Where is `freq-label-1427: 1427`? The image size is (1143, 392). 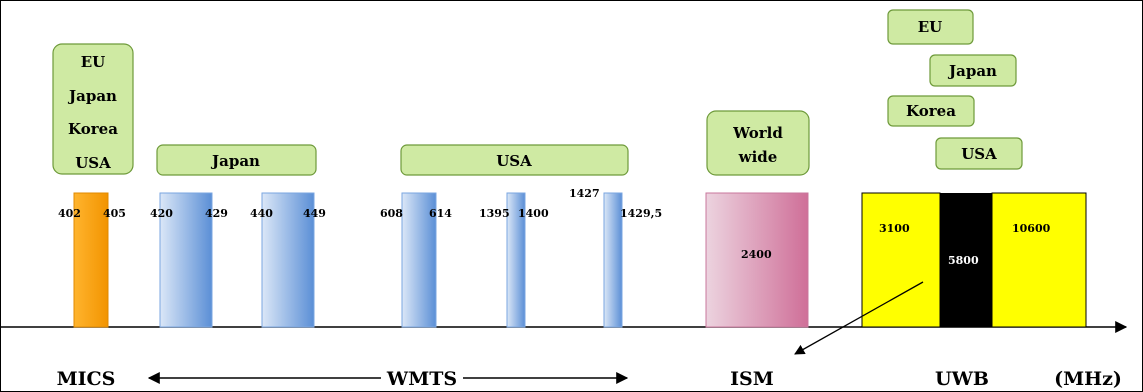
freq-label-1427: 1427 is located at coordinates (584, 193).